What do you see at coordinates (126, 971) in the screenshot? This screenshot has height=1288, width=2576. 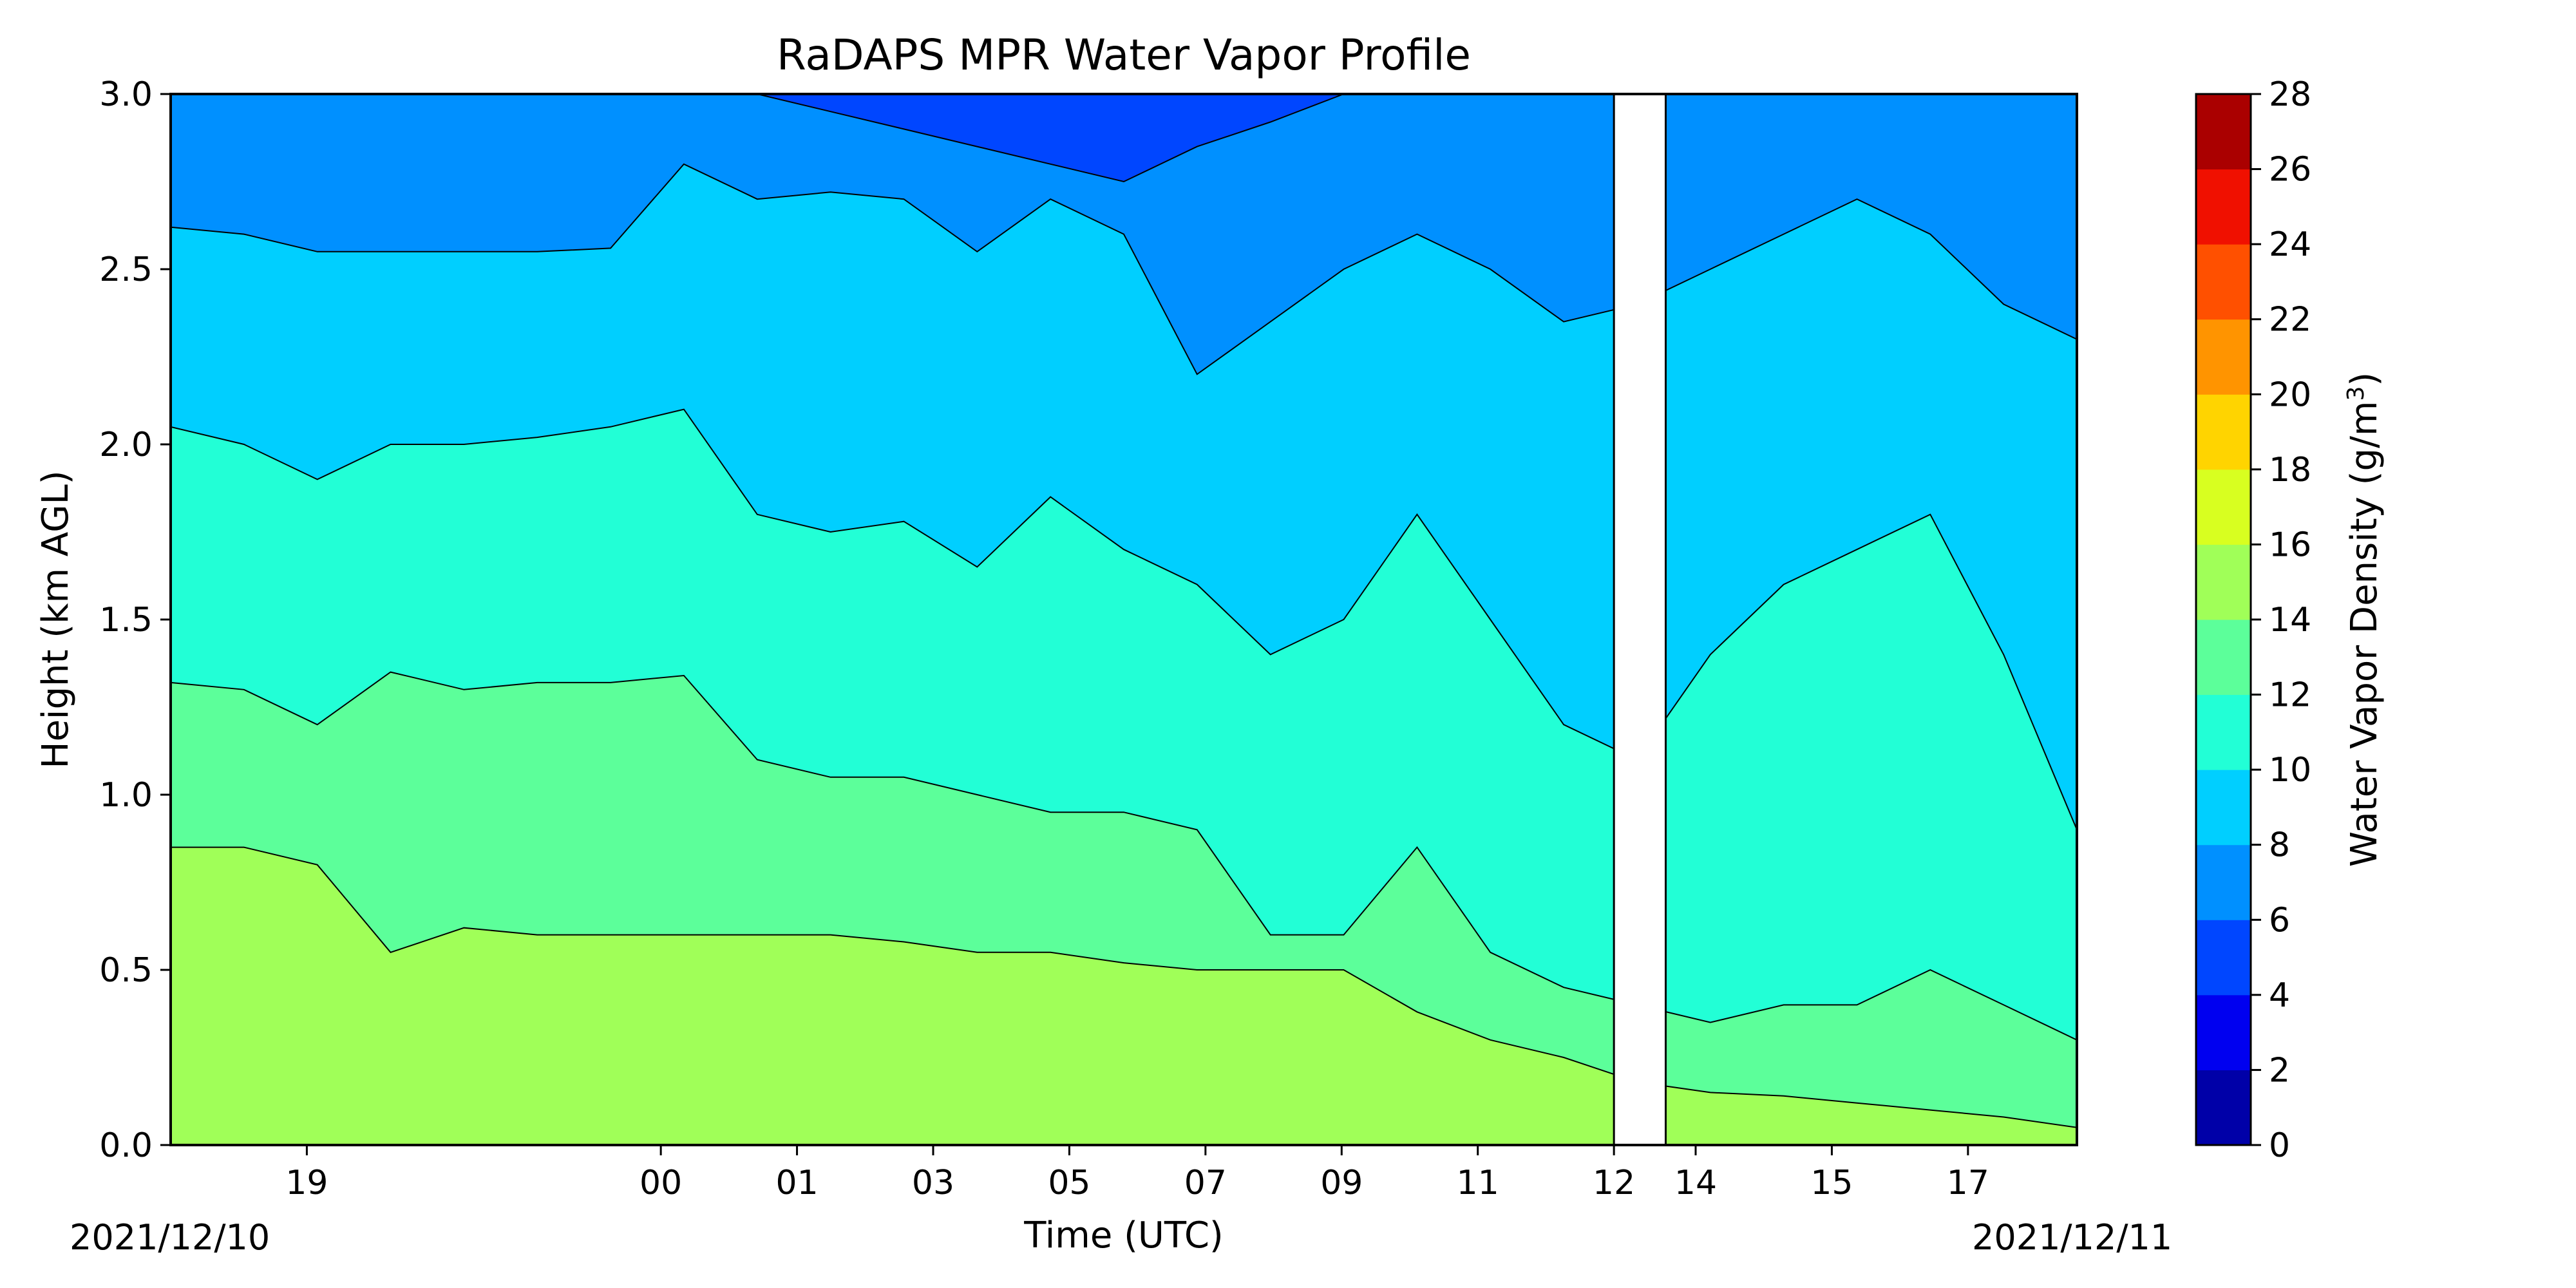 I see `y-tick-label: 0.5` at bounding box center [126, 971].